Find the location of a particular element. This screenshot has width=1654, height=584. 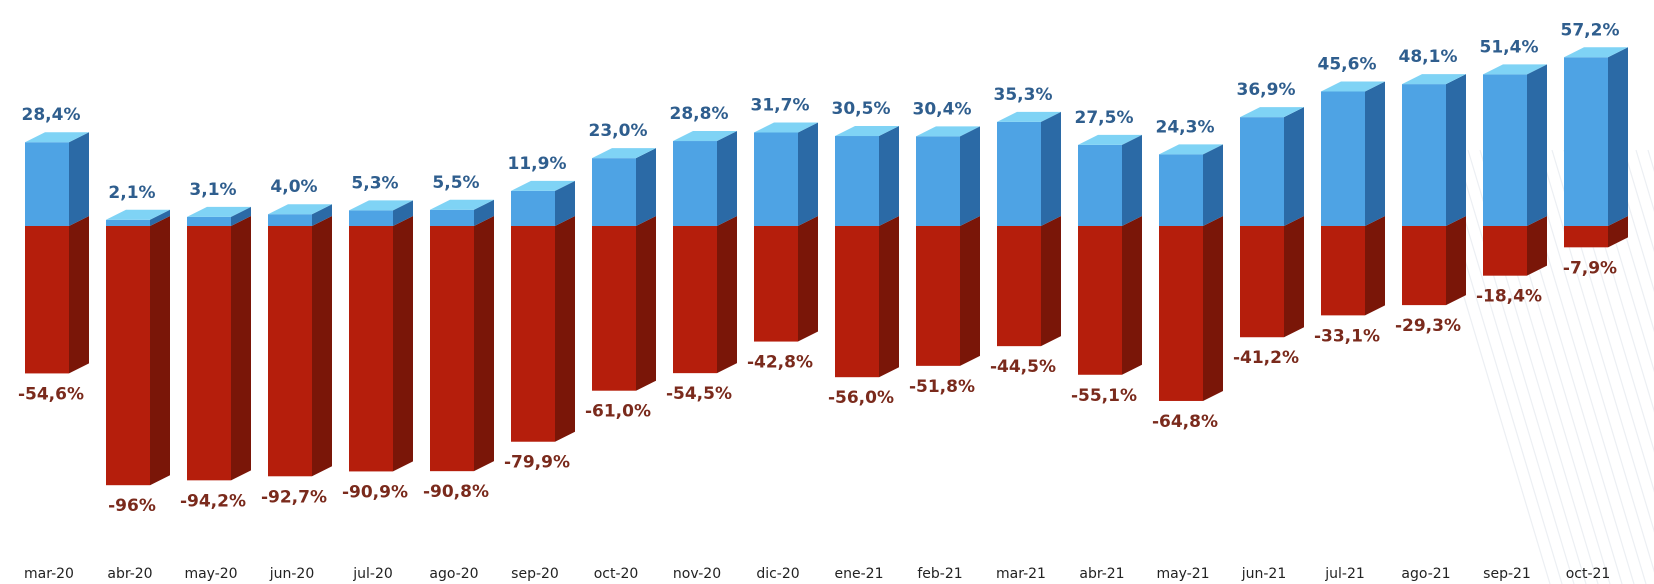

positive-value-label: 28,4% is located at coordinates (51, 115).